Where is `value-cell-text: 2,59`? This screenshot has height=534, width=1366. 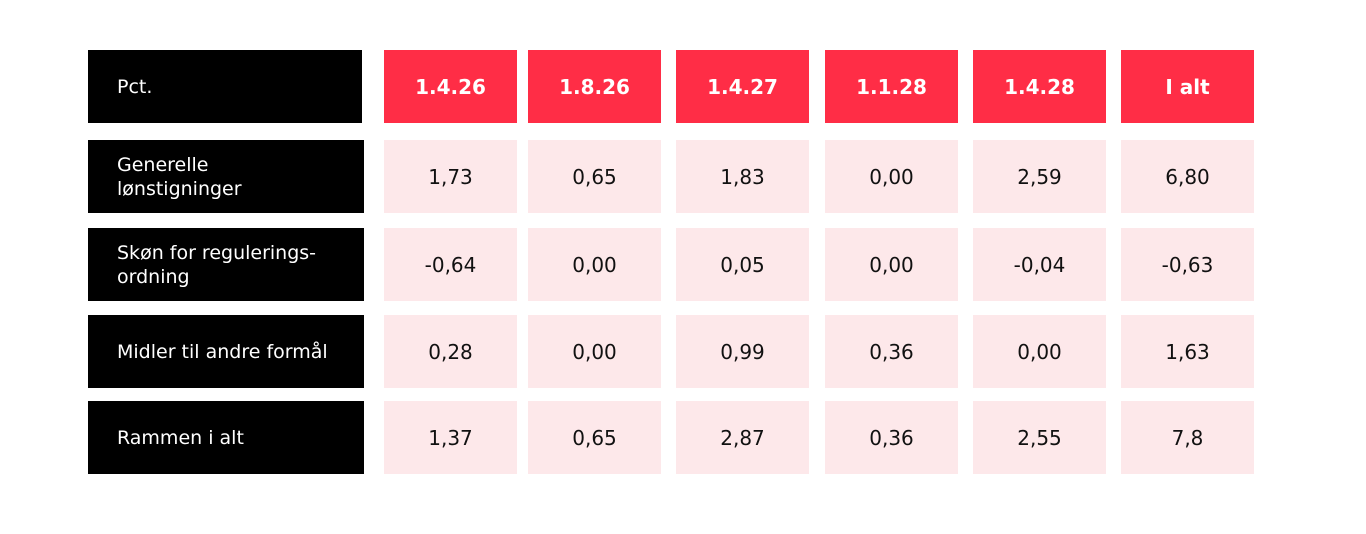
value-cell-text: 2,59 is located at coordinates (1039, 176).